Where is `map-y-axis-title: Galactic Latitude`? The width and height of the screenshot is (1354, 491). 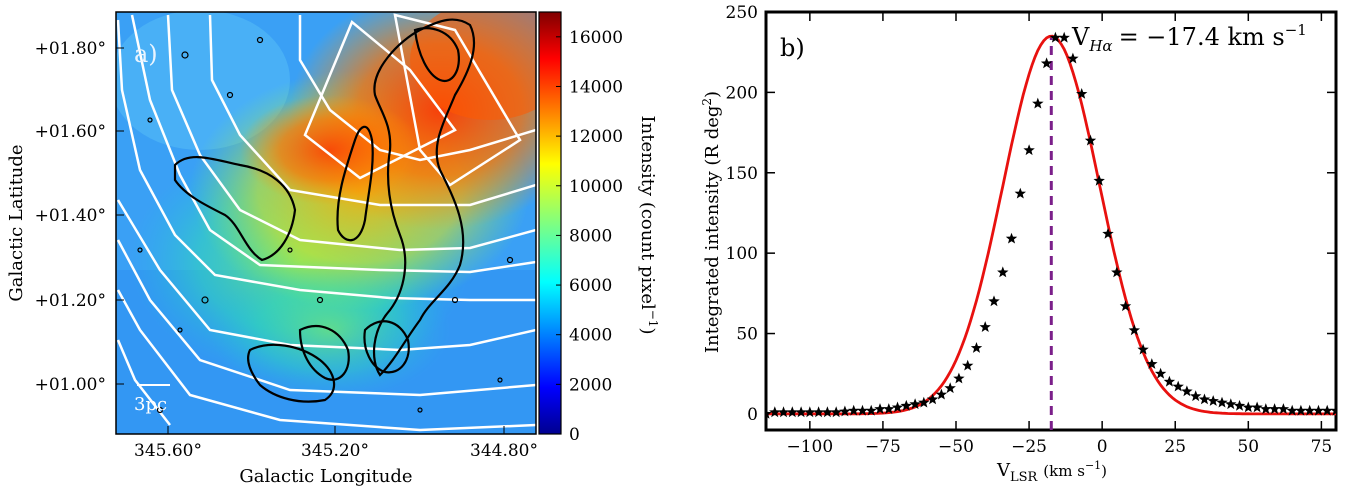
map-y-axis-title: Galactic Latitude is located at coordinates (16, 222).